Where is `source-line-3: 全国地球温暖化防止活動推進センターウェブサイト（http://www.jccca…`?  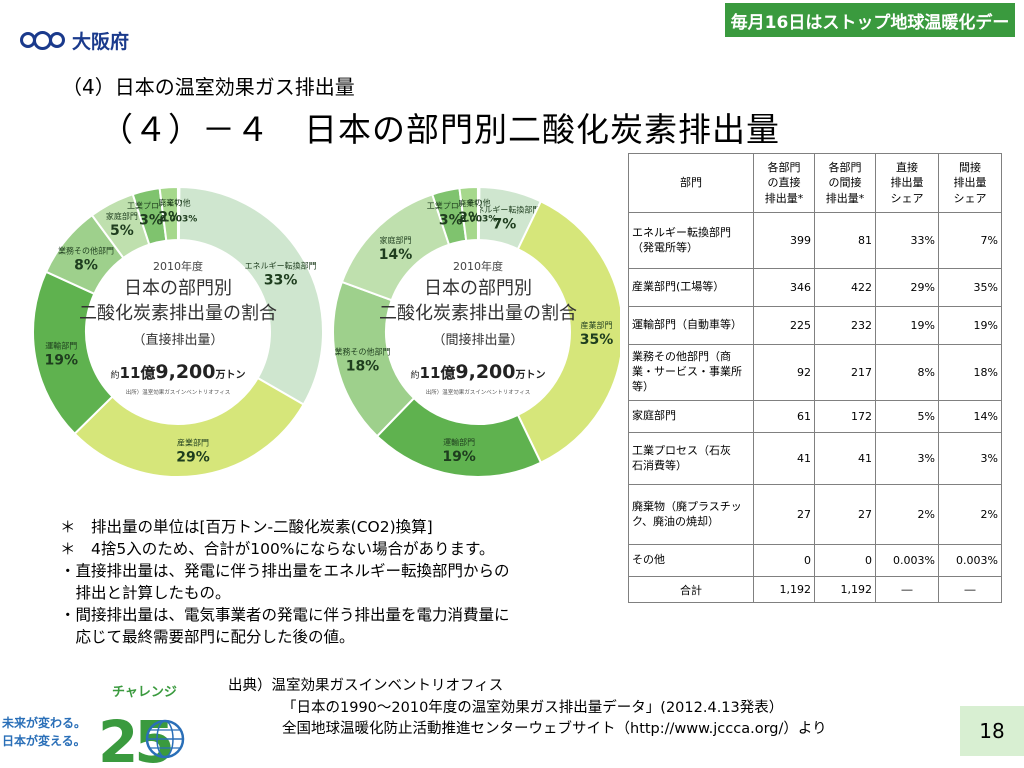
source-line-3: 全国地球温暖化防止活動推進センターウェブサイト（http://www.jccca… is located at coordinates (554, 729).